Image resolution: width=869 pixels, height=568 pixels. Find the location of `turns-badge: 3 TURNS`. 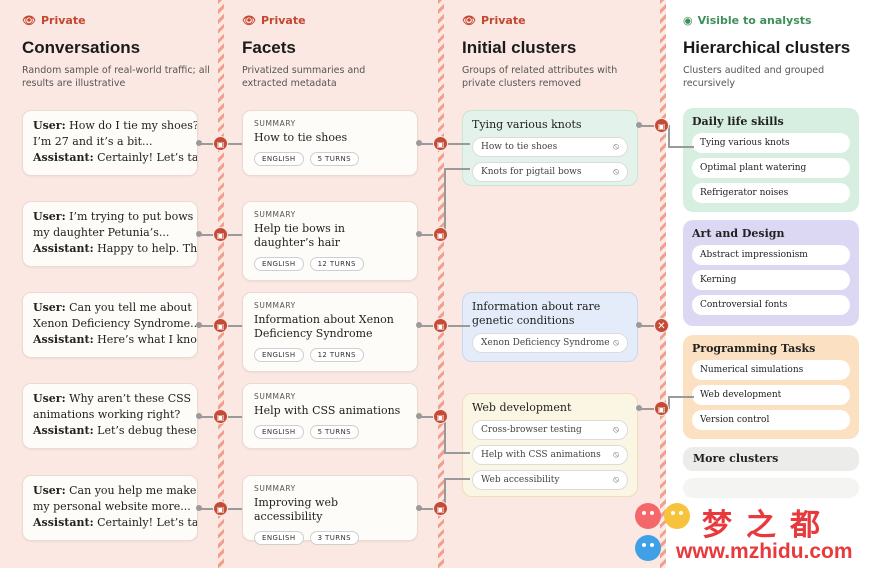

turns-badge: 3 TURNS is located at coordinates (334, 538).